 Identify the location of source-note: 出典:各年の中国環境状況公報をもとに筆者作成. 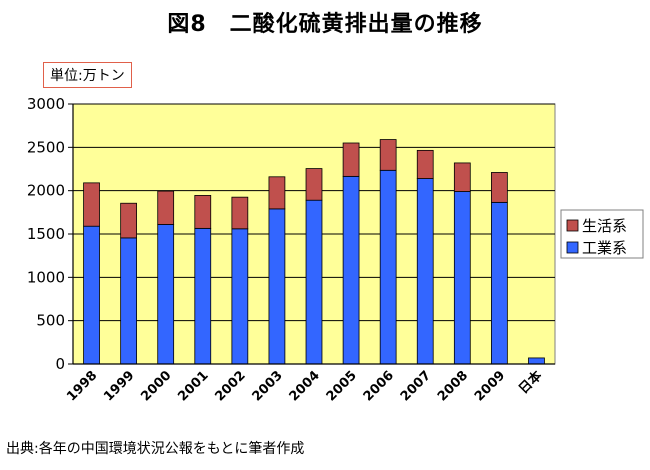
(155, 449).